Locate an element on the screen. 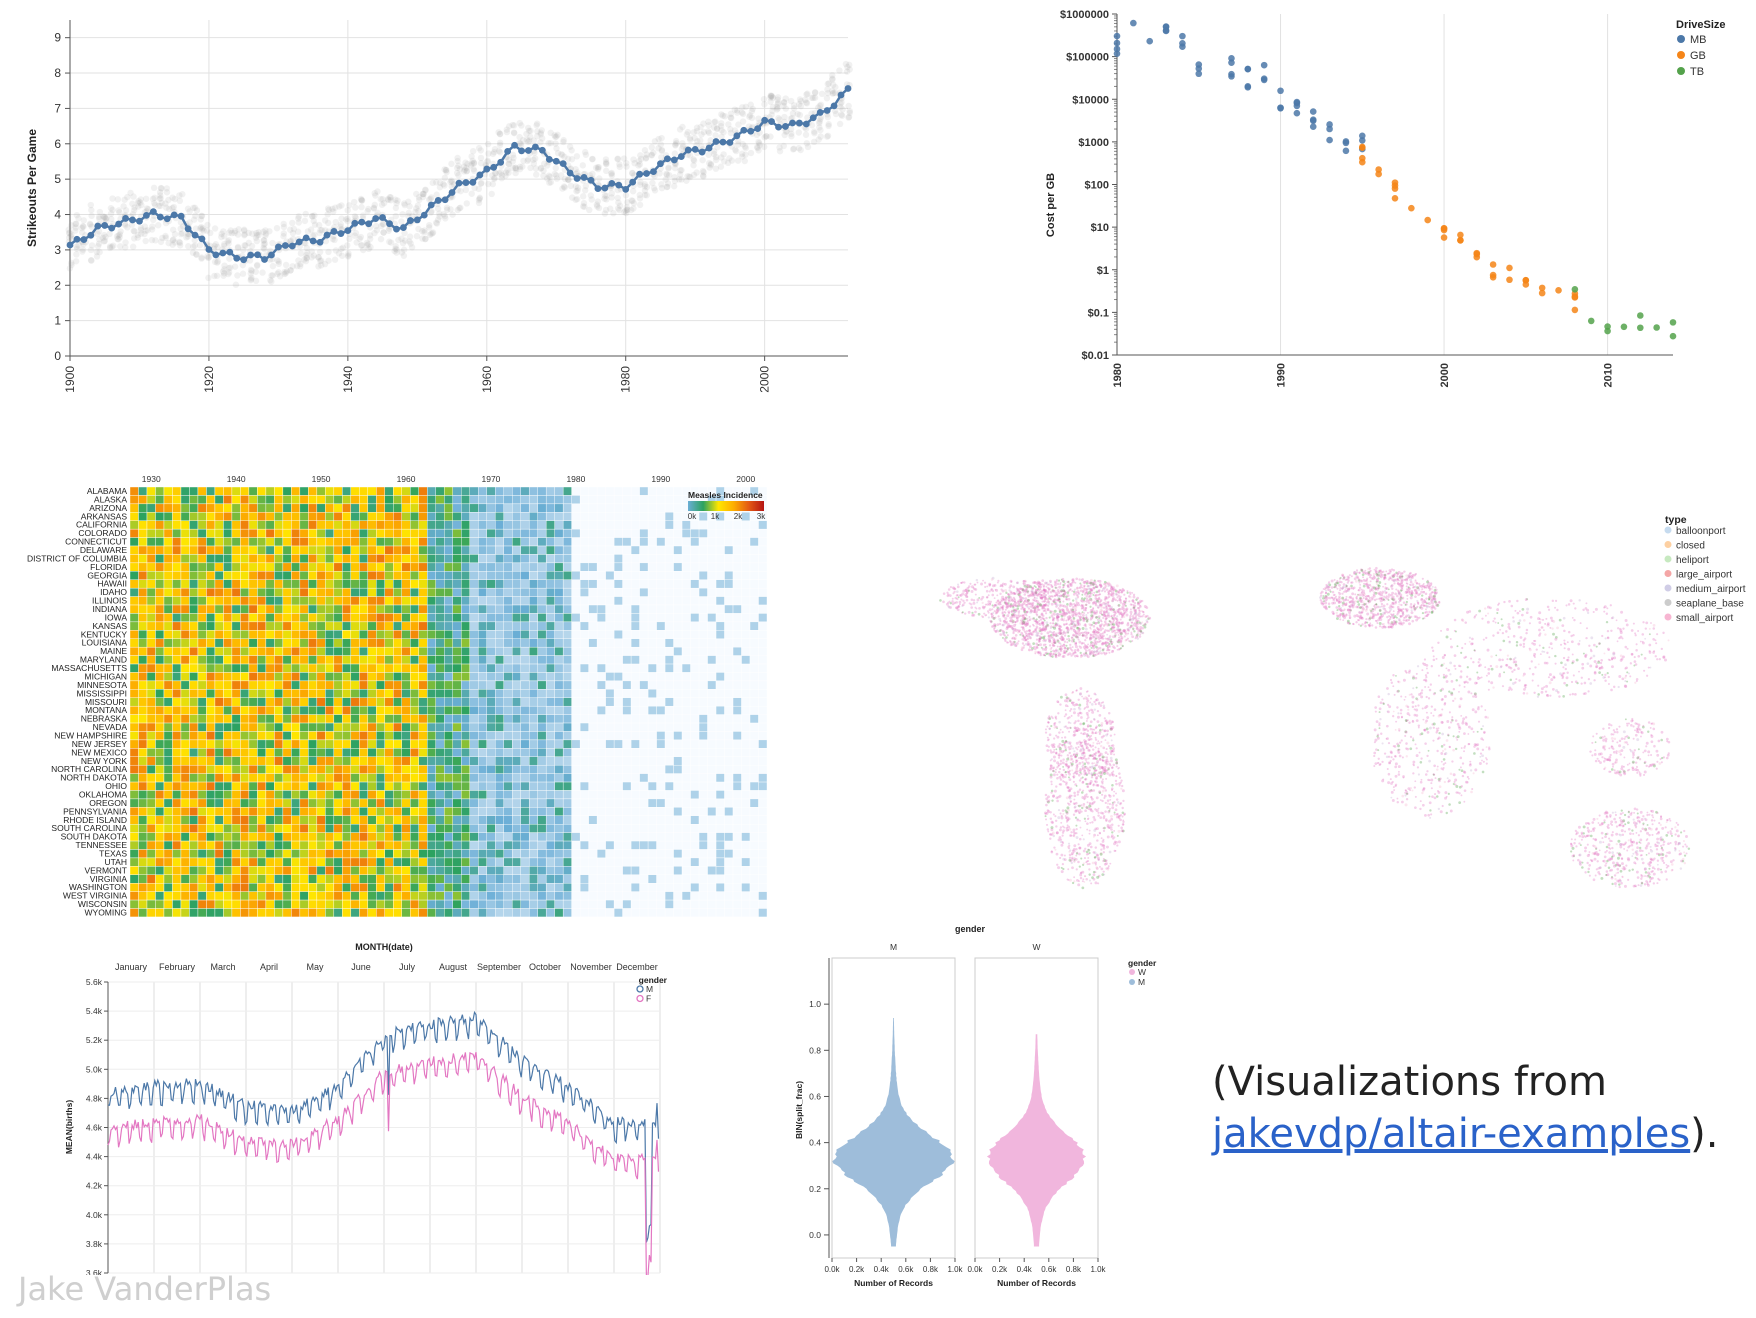  drive-point-gb is located at coordinates (1477, 253).